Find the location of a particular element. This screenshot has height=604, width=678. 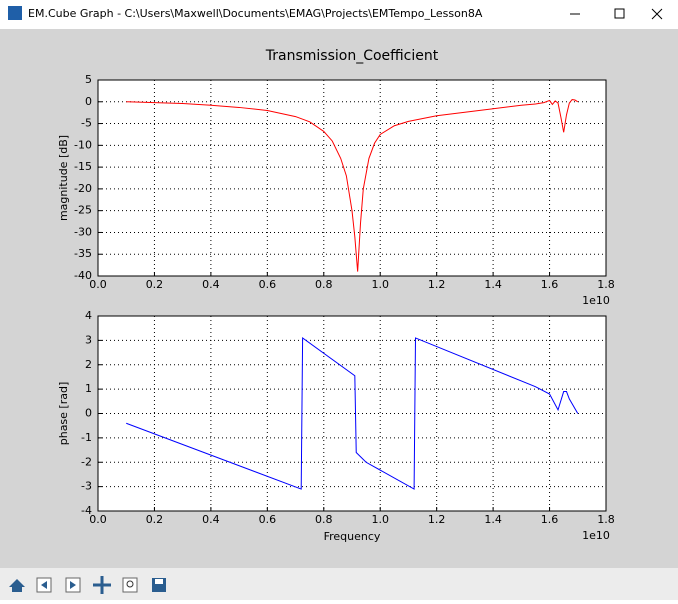

y-tick-label: 2 is located at coordinates (88, 364).